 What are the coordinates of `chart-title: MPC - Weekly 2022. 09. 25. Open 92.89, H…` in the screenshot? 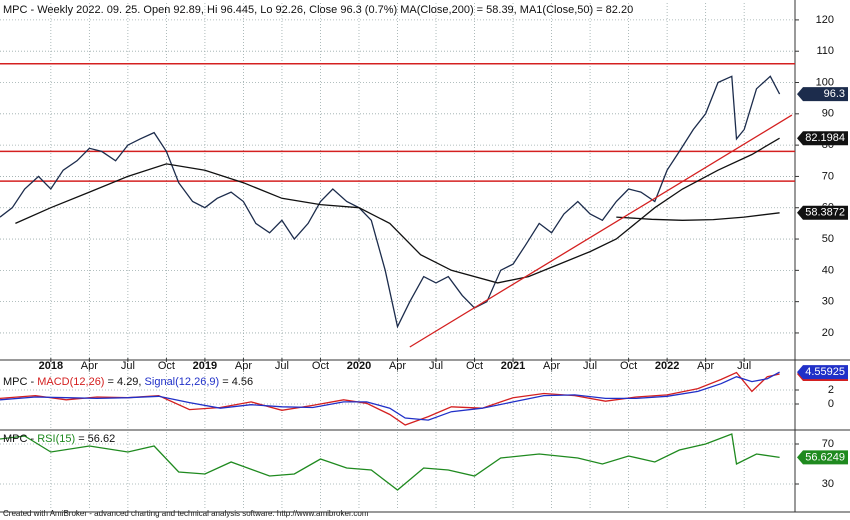 It's located at (318, 10).